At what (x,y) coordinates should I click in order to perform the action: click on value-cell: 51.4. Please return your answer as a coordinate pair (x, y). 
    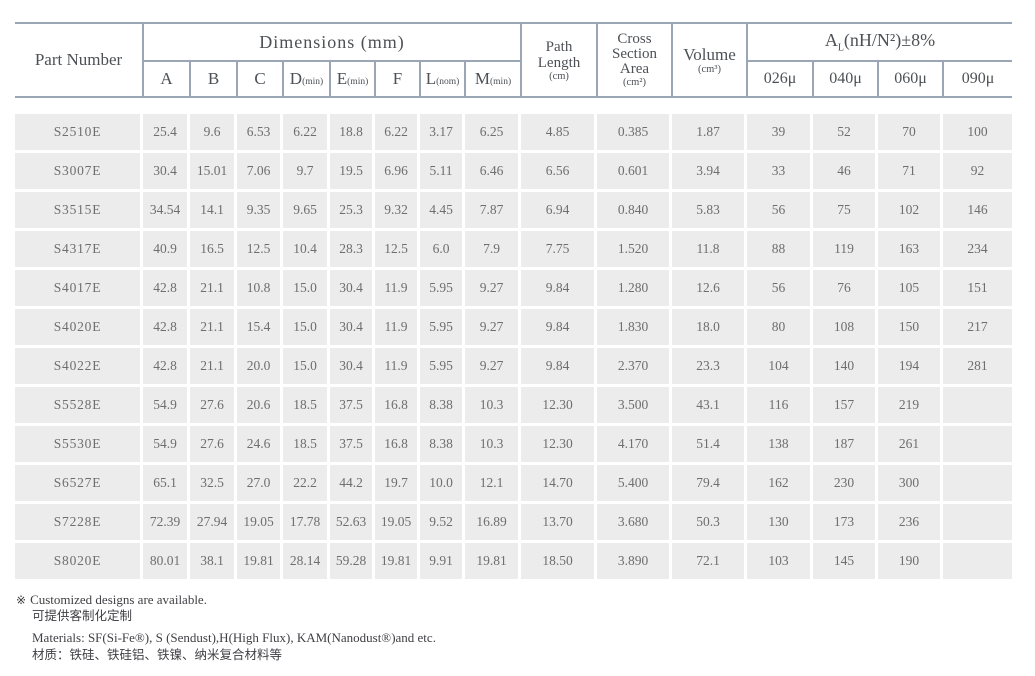
    Looking at the image, I should click on (709, 445).